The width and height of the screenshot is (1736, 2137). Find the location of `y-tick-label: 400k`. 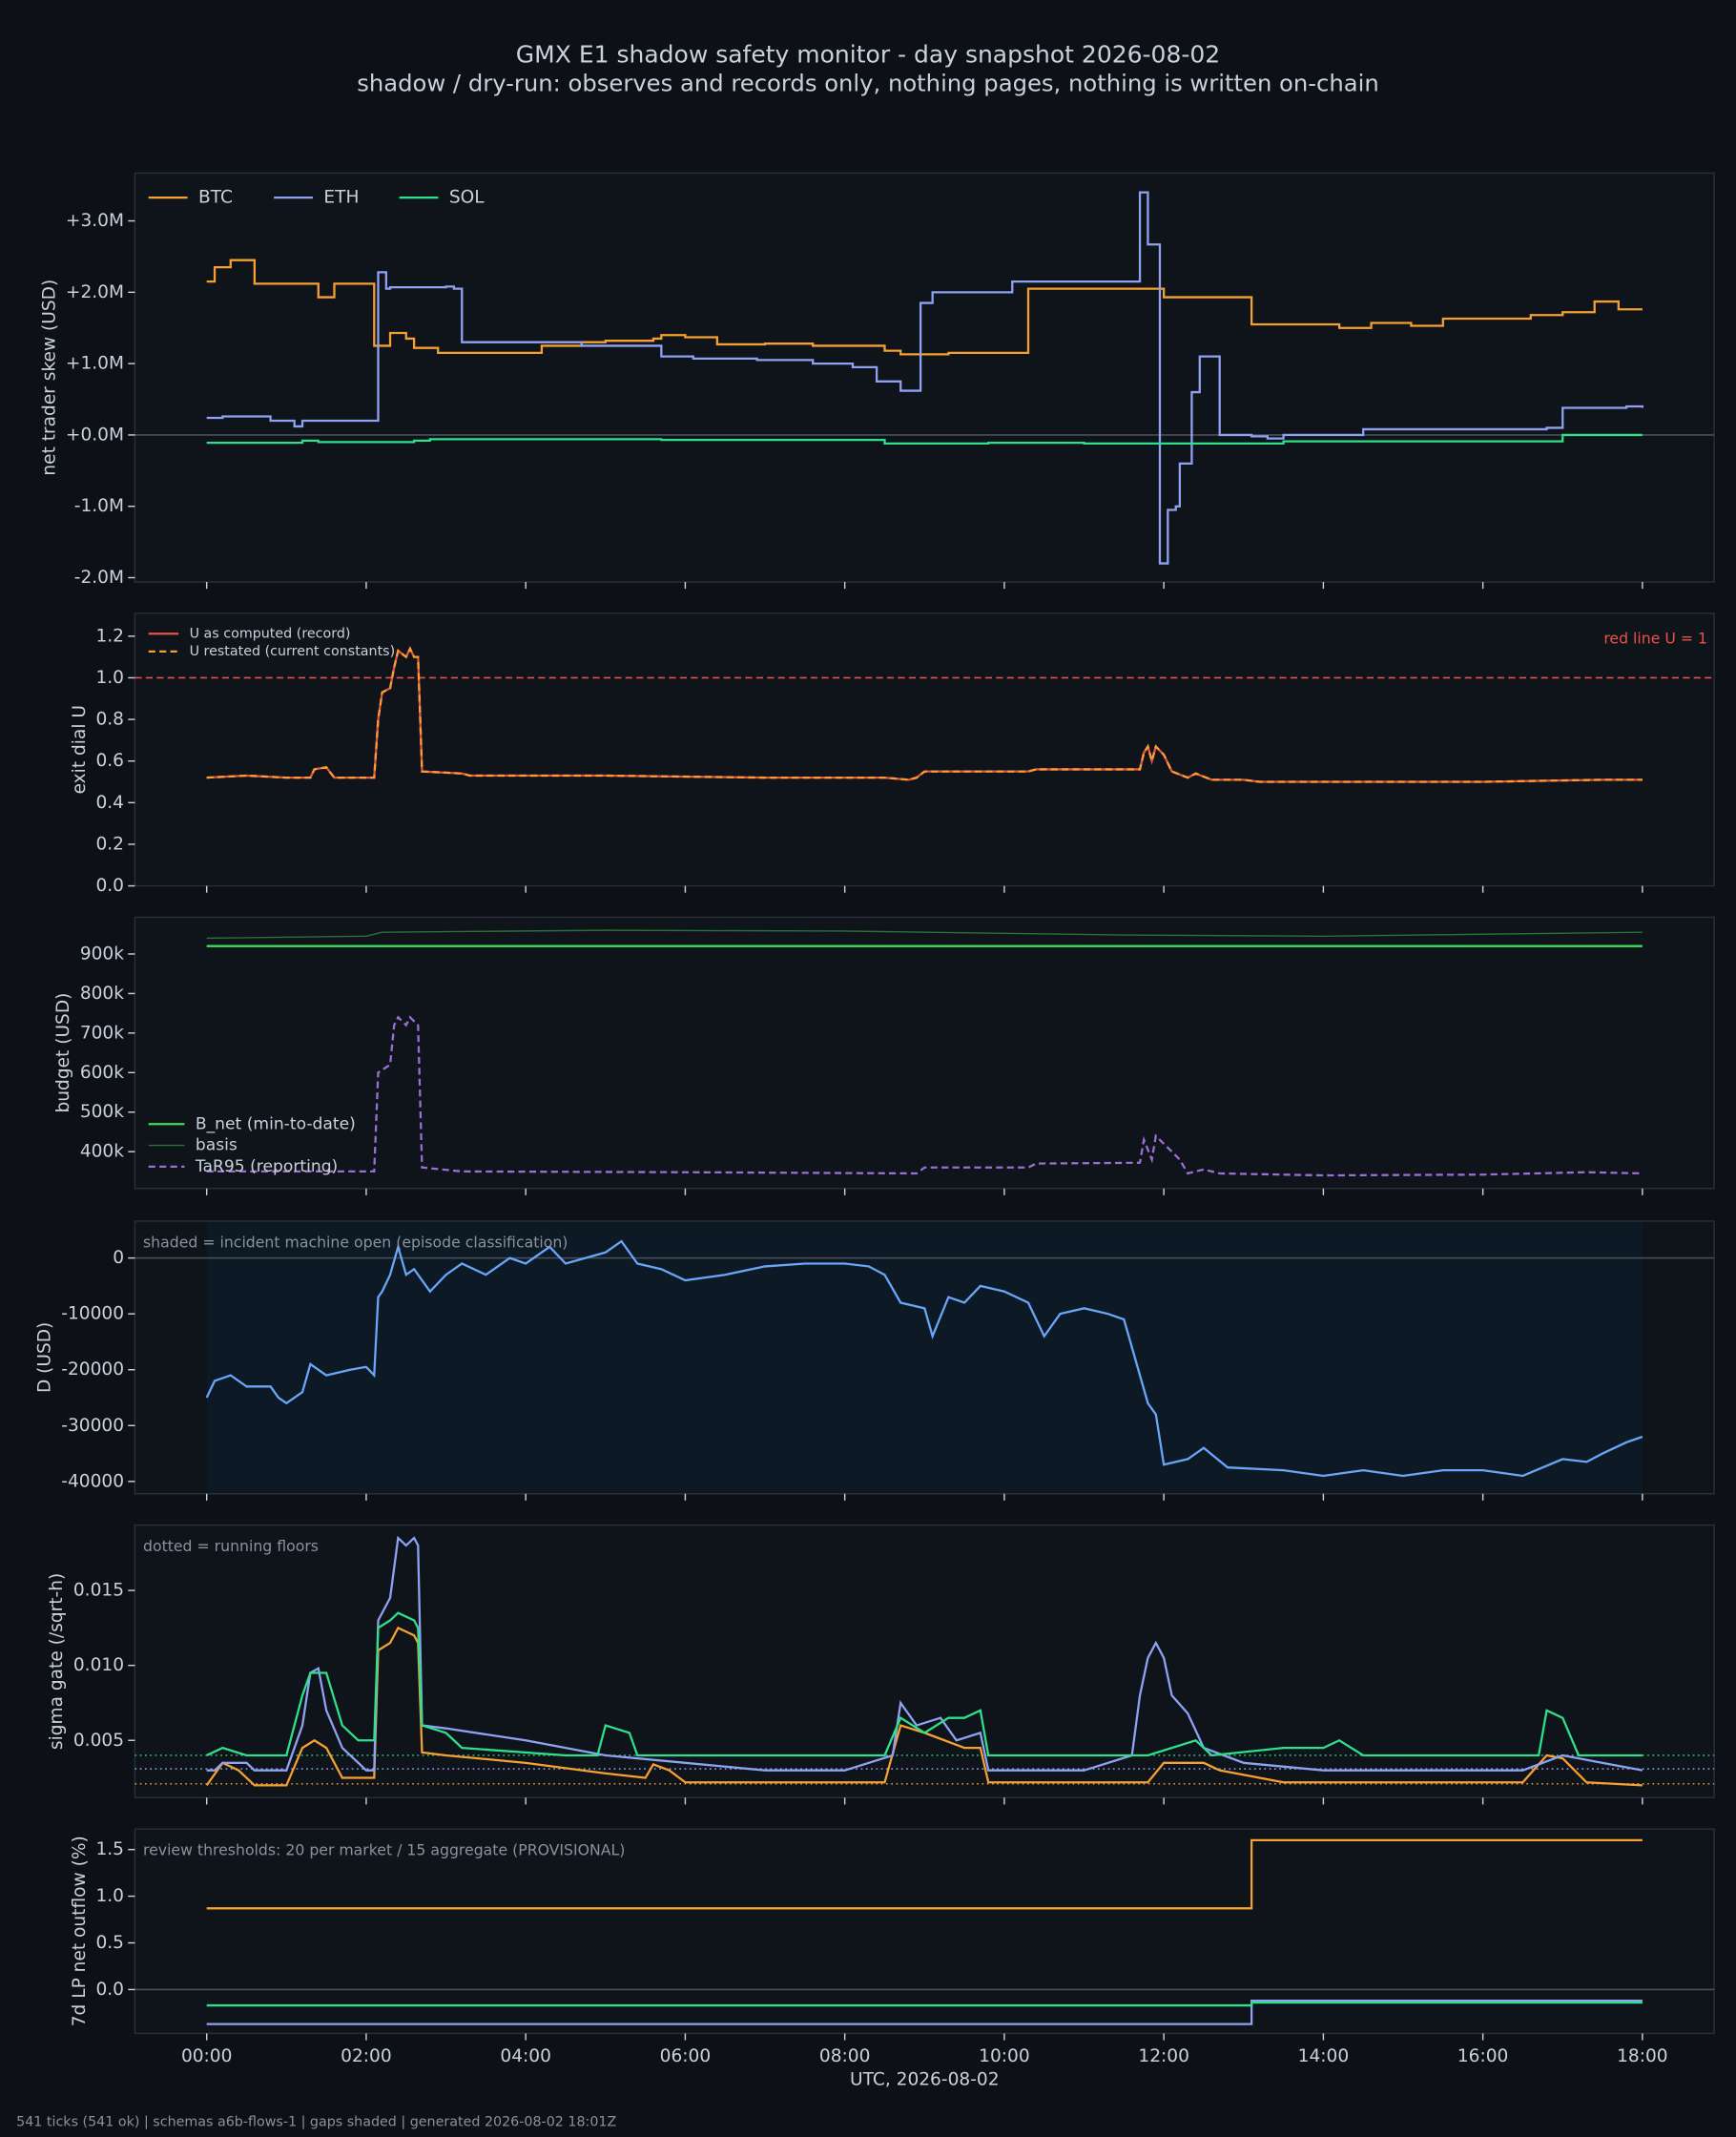

y-tick-label: 400k is located at coordinates (102, 1152).